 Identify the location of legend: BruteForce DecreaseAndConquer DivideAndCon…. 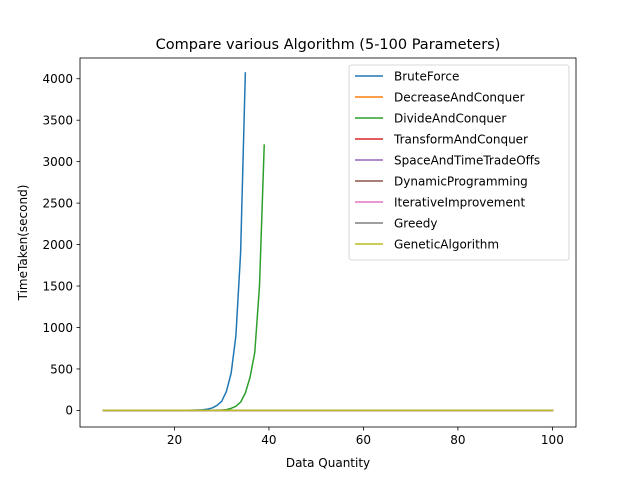
(459, 162).